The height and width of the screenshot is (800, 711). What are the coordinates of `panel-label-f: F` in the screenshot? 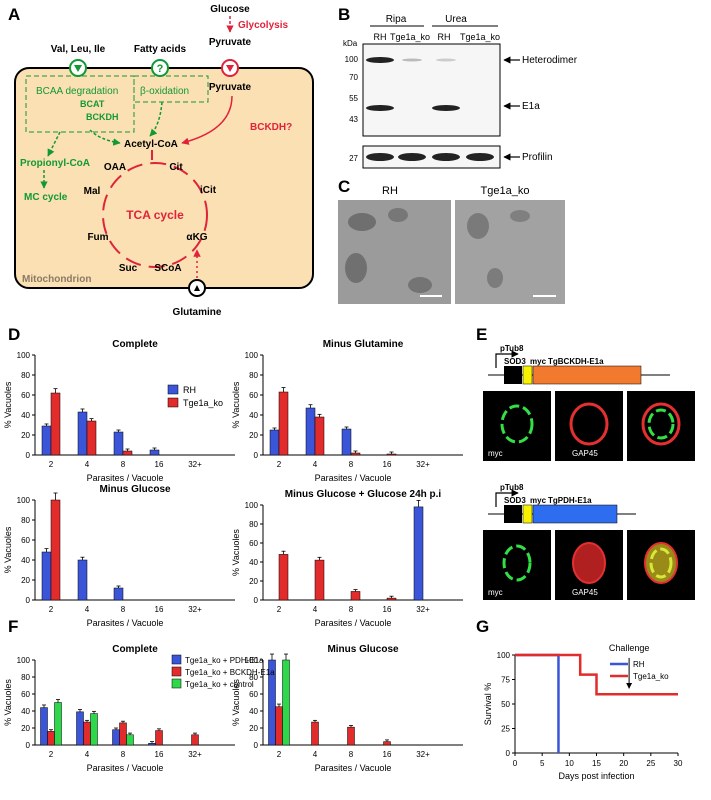 It's located at (13, 626).